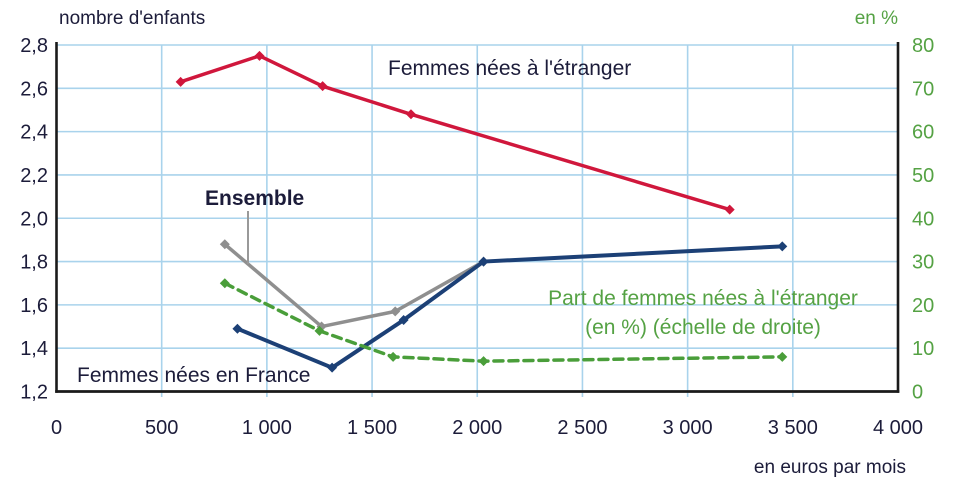 The width and height of the screenshot is (968, 492). Describe the element at coordinates (34, 46) in the screenshot. I see `left-axis-tick-label: 2,8` at that location.